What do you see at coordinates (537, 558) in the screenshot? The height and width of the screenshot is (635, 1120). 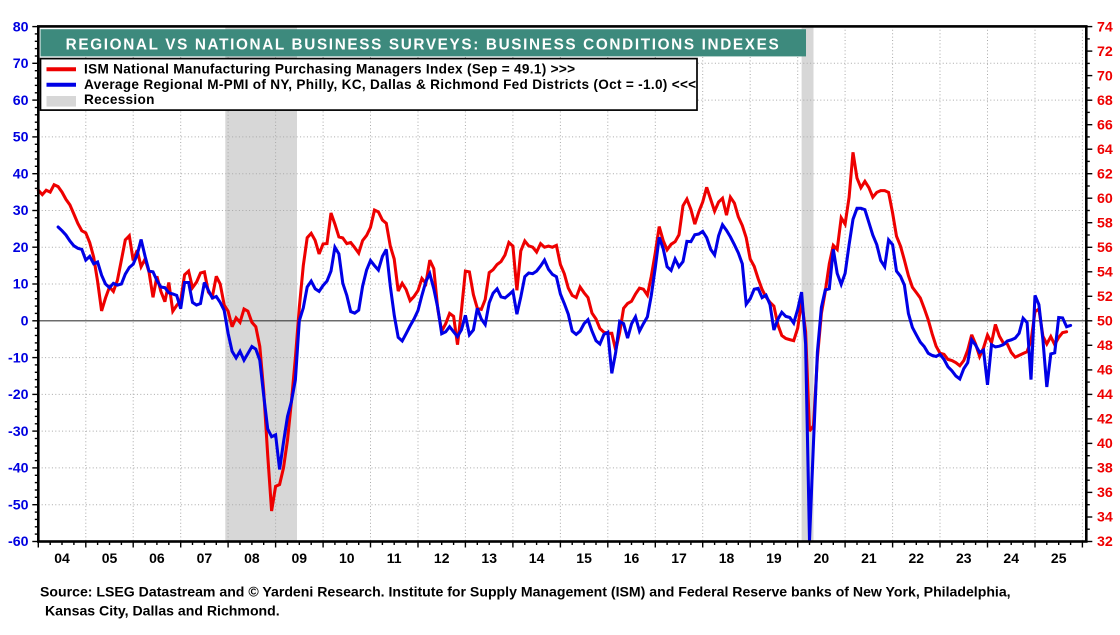 I see `svg-text: 14` at bounding box center [537, 558].